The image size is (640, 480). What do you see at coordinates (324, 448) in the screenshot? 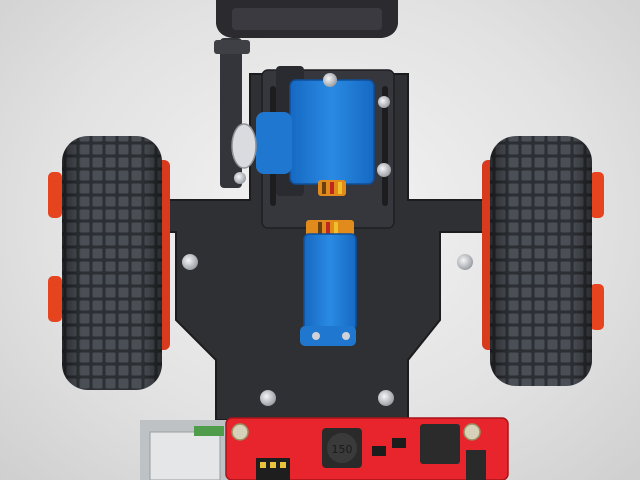
I see `electronics-board: 150` at bounding box center [324, 448].